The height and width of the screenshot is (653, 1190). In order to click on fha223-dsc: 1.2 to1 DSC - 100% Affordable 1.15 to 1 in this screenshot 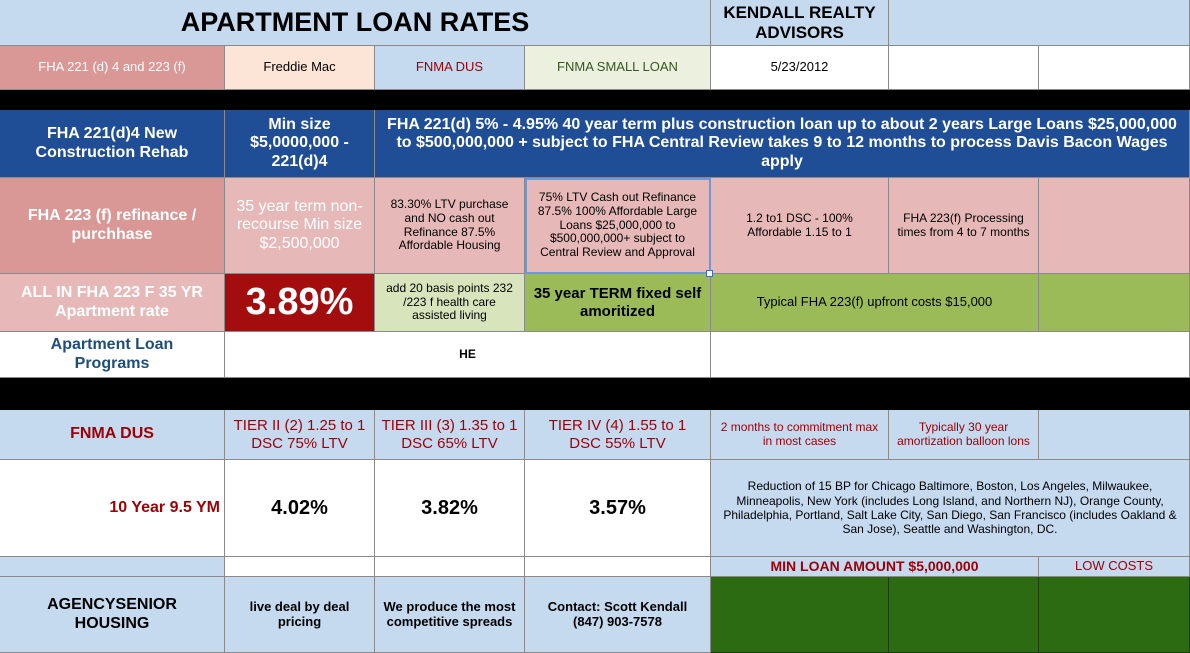, I will do `click(800, 226)`.